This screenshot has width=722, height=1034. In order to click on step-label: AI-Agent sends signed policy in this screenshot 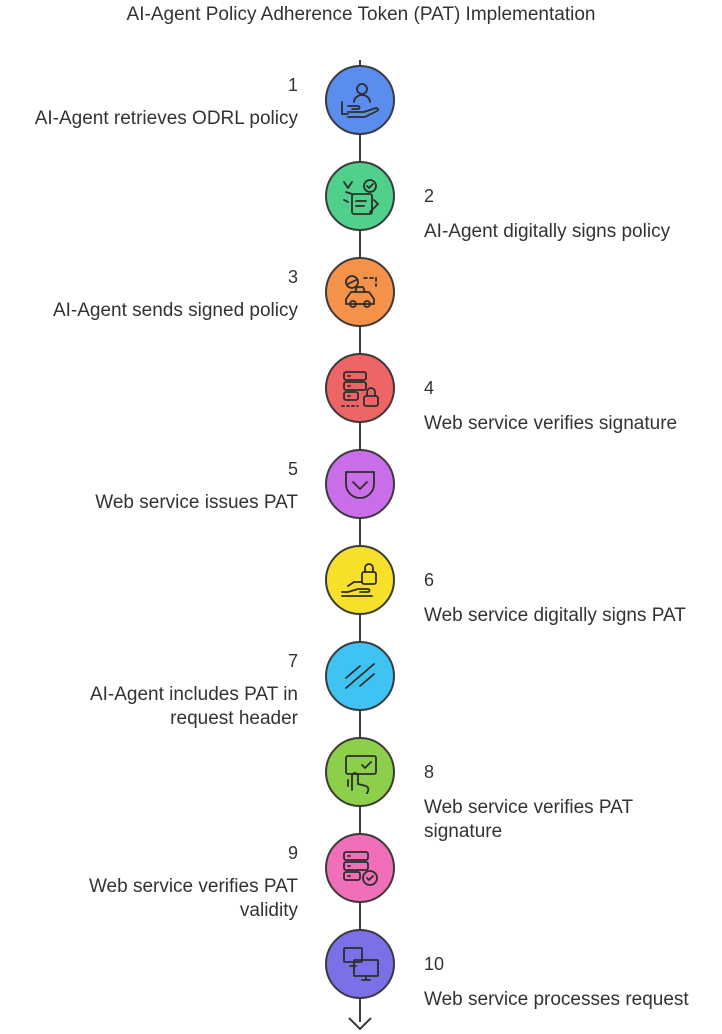, I will do `click(175, 310)`.